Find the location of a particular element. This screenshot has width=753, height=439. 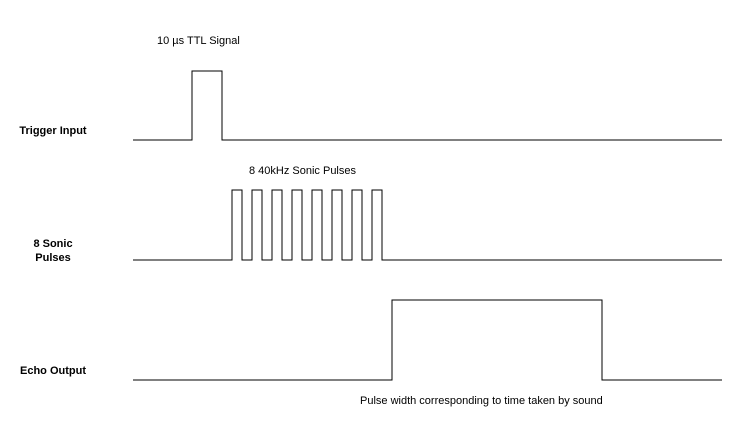

echo-waveform is located at coordinates (427, 340).